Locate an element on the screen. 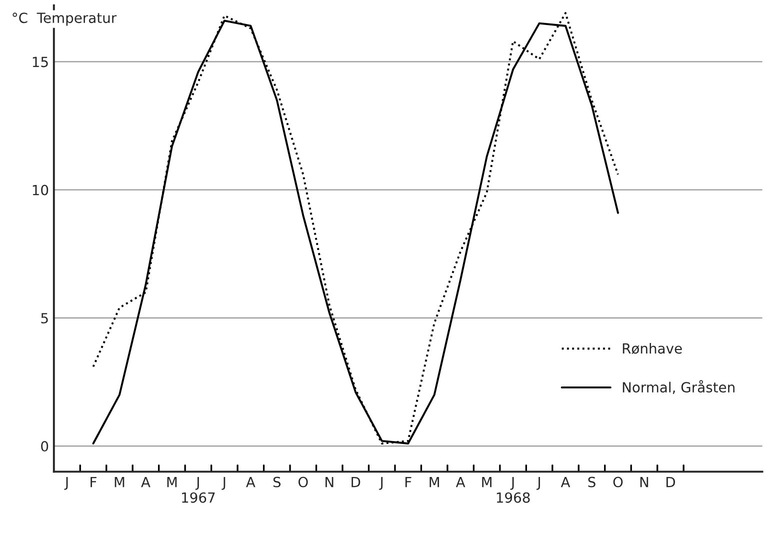 The height and width of the screenshot is (536, 770). y-tick-label: 15 is located at coordinates (40, 62).